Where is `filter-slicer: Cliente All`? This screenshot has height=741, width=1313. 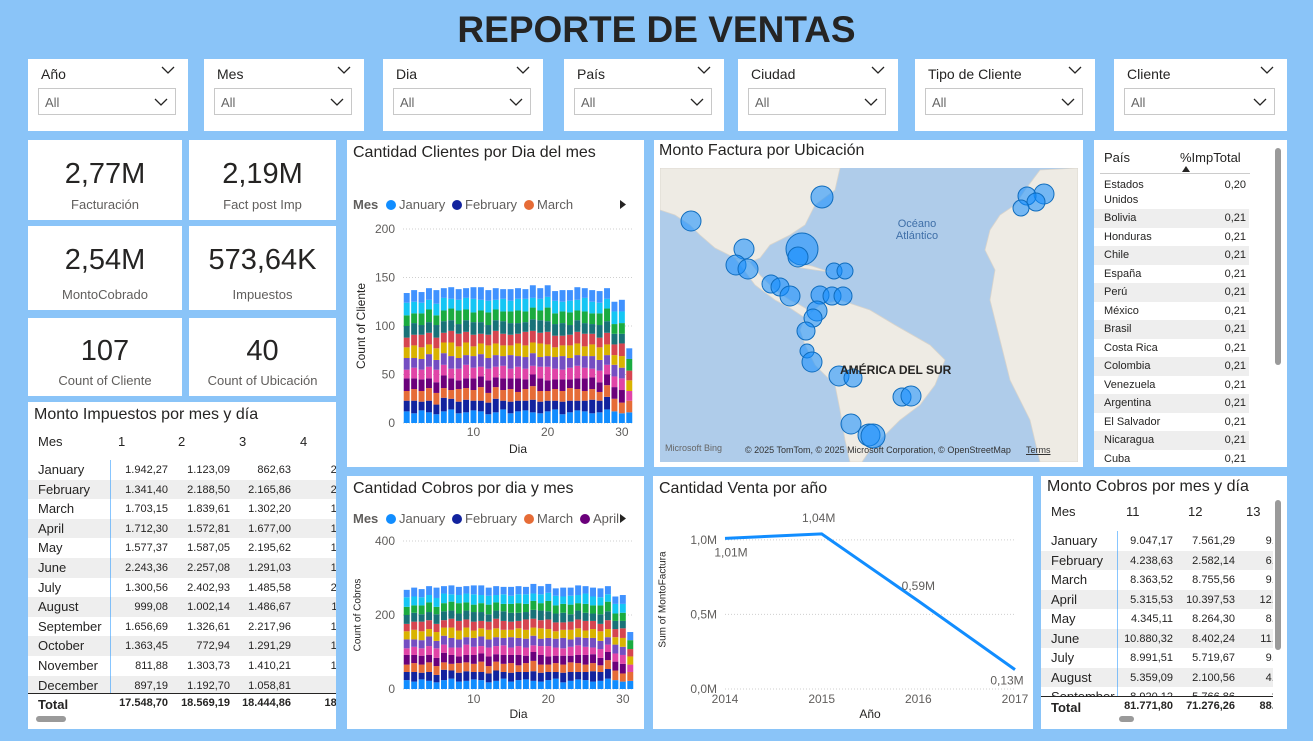
filter-slicer: Cliente All is located at coordinates (1200, 95).